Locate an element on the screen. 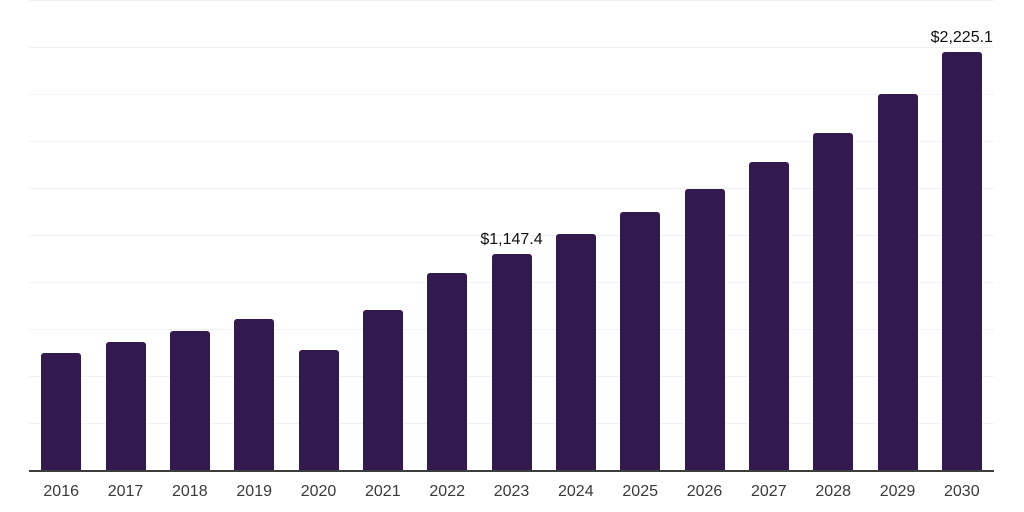 Image resolution: width=1024 pixels, height=512 pixels. x-tick-label-2021: 2021 is located at coordinates (383, 491).